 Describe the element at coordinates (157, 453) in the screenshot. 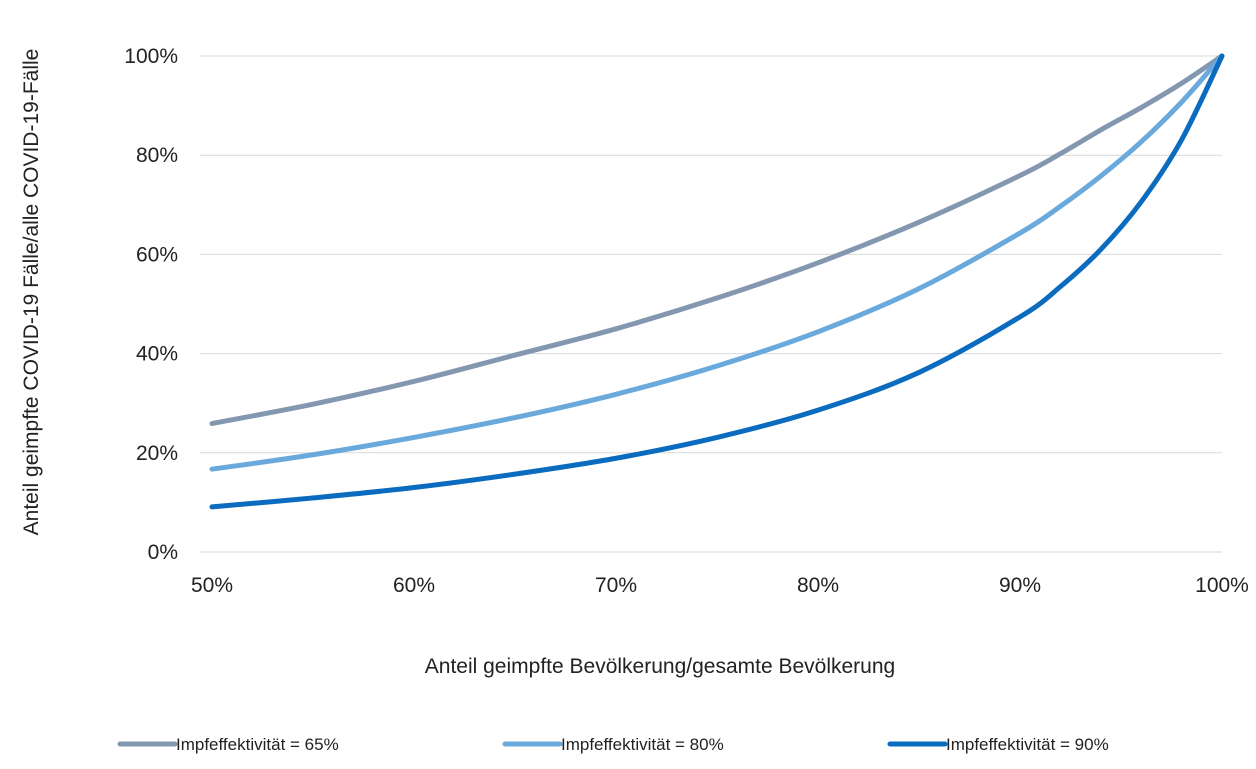

I see `y-tick-label: 20%` at that location.